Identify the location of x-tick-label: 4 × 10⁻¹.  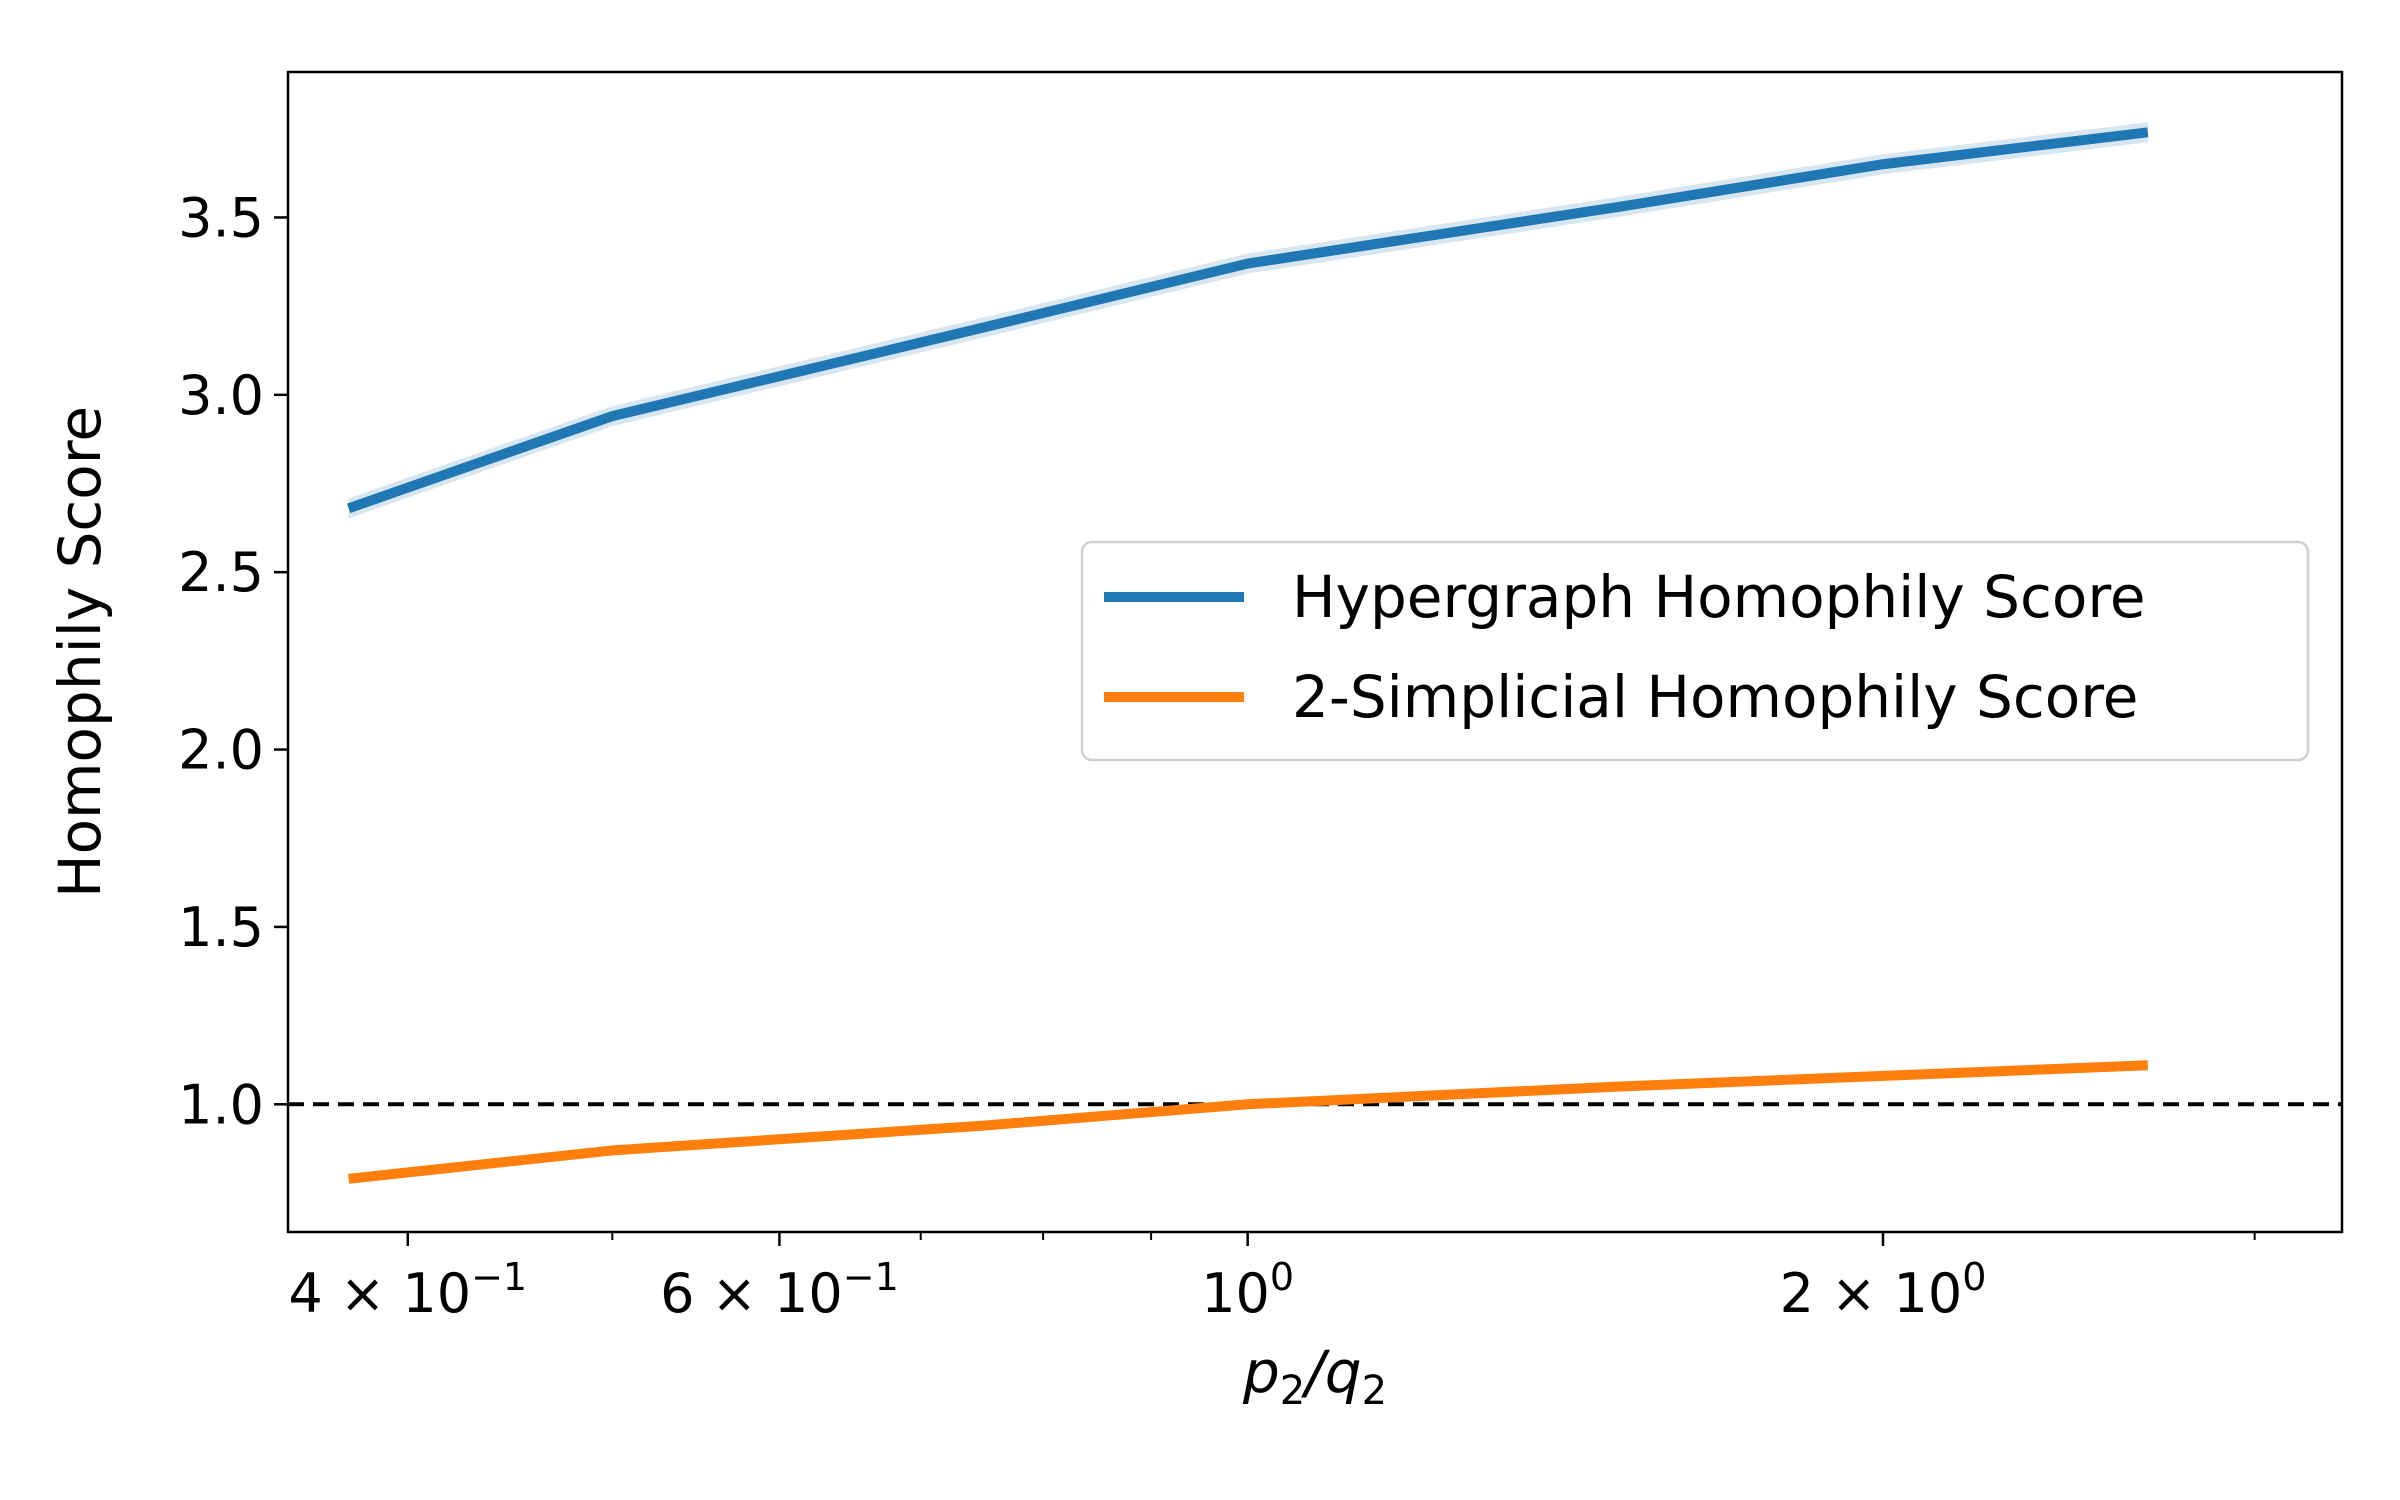
(407, 1290).